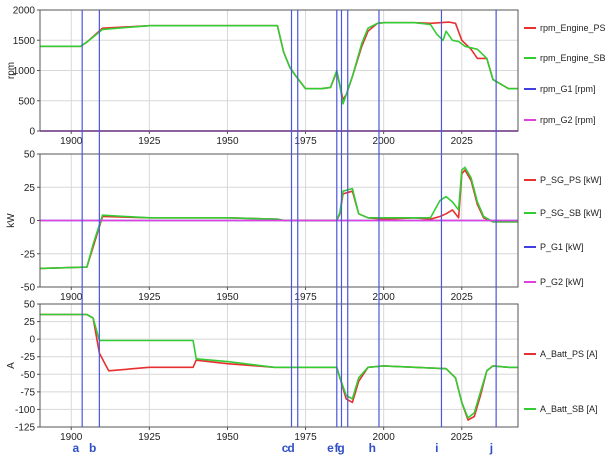  Describe the element at coordinates (562, 282) in the screenshot. I see `legend-label: P_G2 [kW]` at that location.